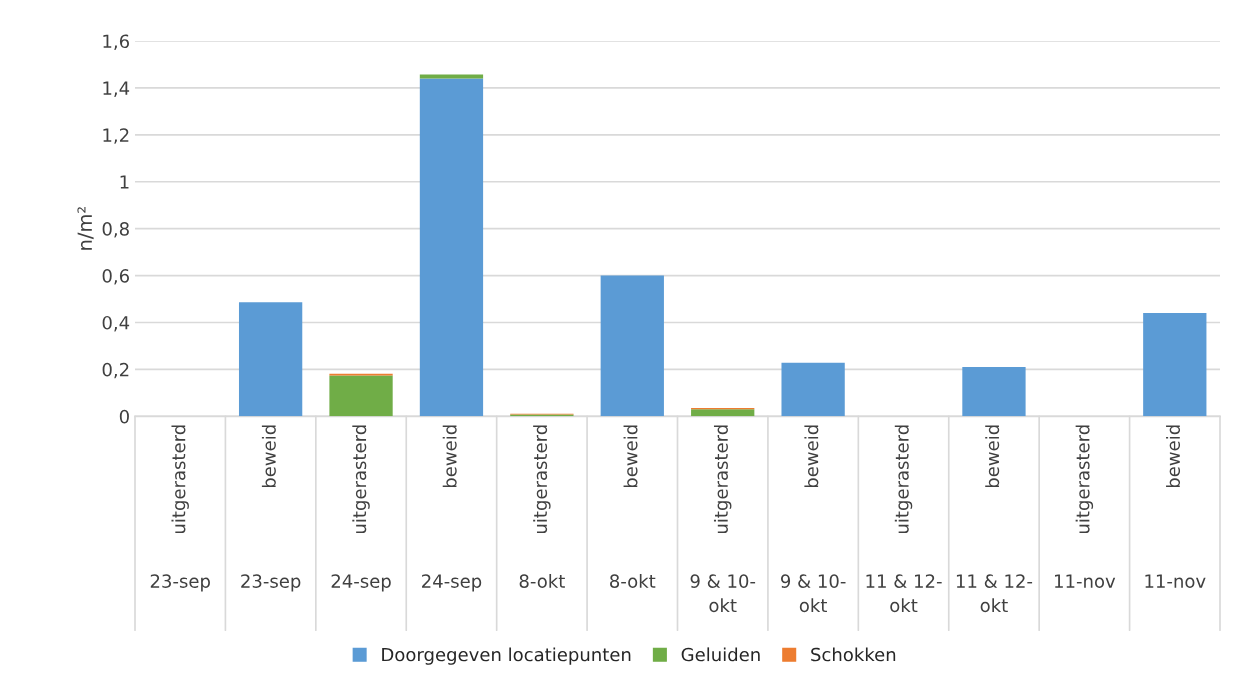 This screenshot has height=695, width=1250. Describe the element at coordinates (813, 519) in the screenshot. I see `category-label: beweid 9 & 10- okt` at that location.